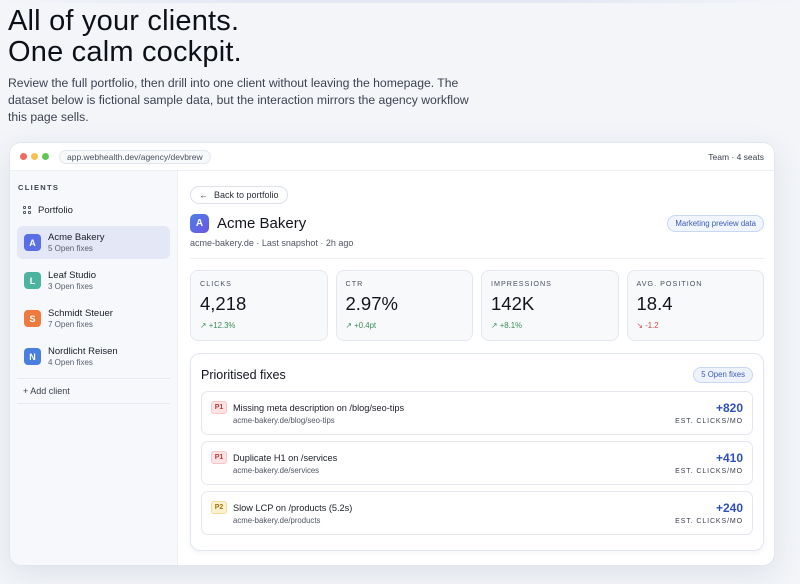 This screenshot has height=584, width=800. I want to click on priority-badge: P2, so click(219, 507).